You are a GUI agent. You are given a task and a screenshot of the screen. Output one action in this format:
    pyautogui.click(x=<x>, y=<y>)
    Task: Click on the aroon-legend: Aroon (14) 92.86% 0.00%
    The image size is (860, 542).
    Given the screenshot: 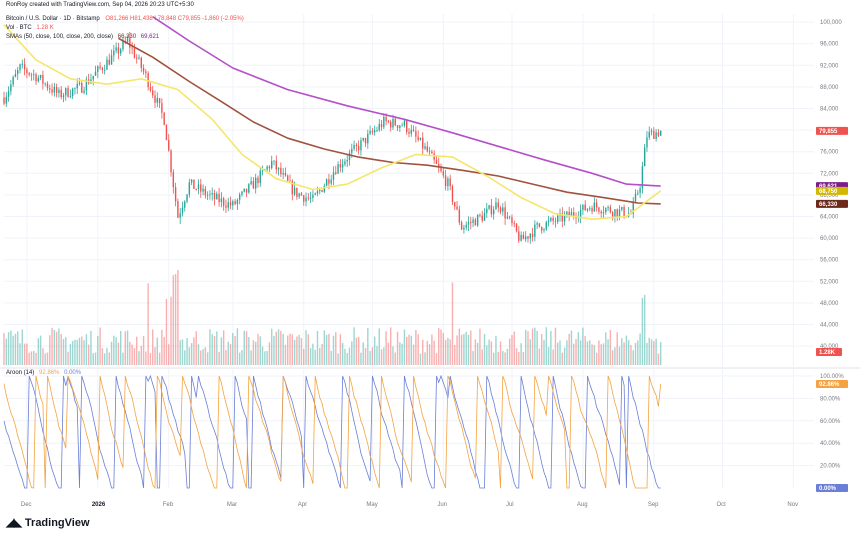 What is the action you would take?
    pyautogui.click(x=43, y=373)
    